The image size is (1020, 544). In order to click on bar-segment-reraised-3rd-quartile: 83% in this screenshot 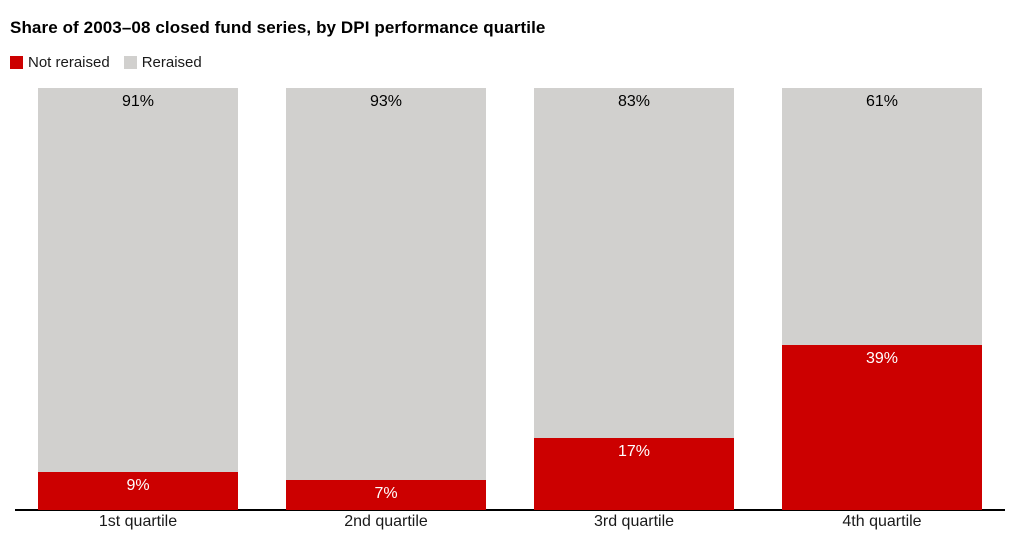, I will do `click(634, 263)`.